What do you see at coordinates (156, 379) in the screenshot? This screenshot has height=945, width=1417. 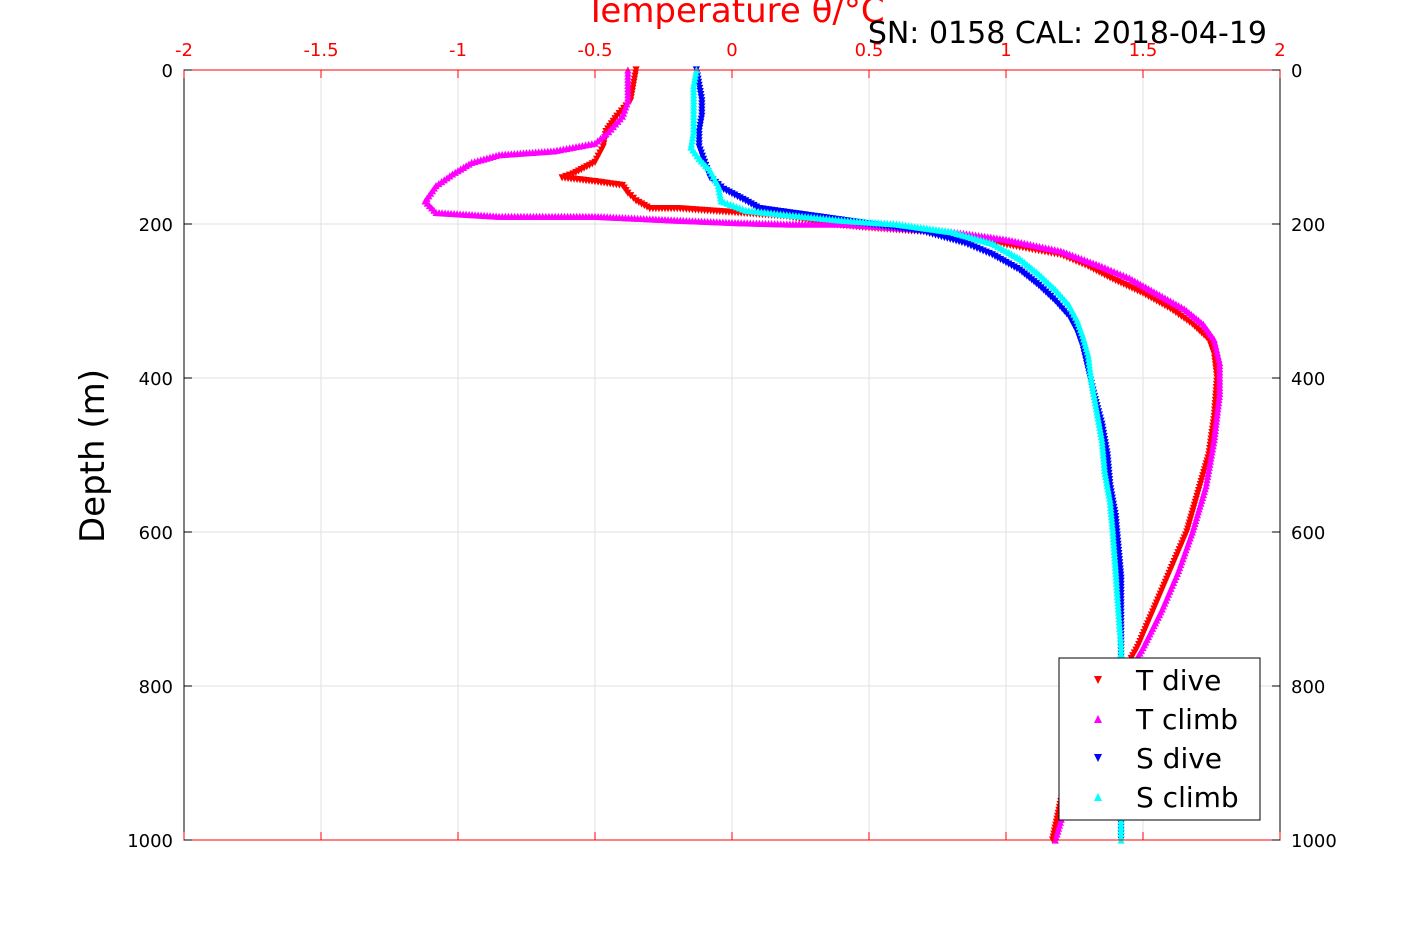 I see `y-tick-label-left-2: 400` at bounding box center [156, 379].